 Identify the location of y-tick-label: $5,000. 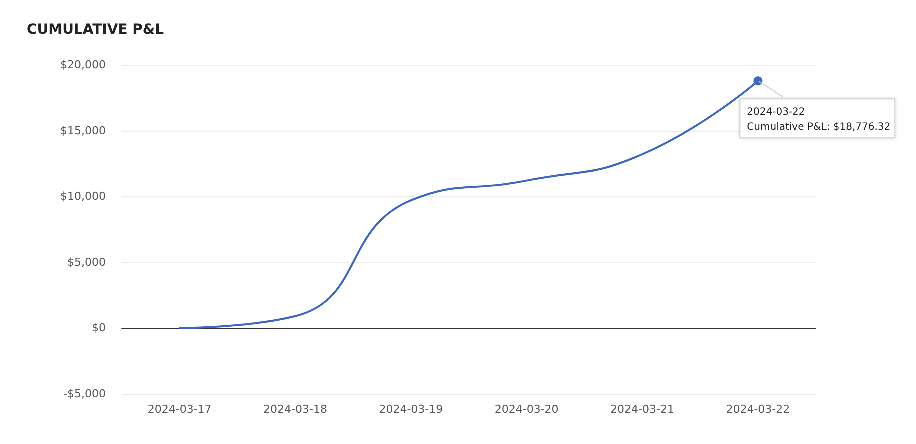
(87, 262).